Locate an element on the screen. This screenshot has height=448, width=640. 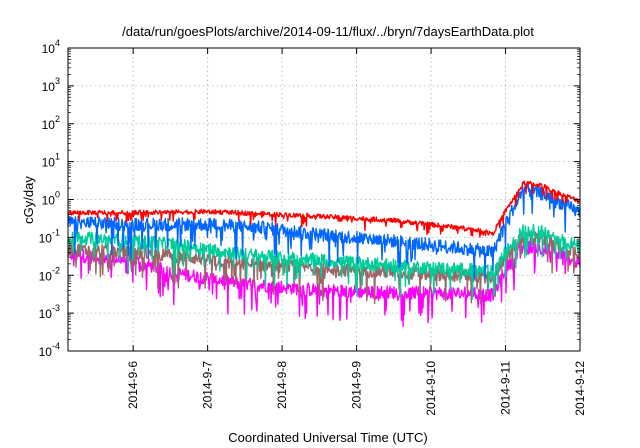
y-tick-label: 10² is located at coordinates (51, 123).